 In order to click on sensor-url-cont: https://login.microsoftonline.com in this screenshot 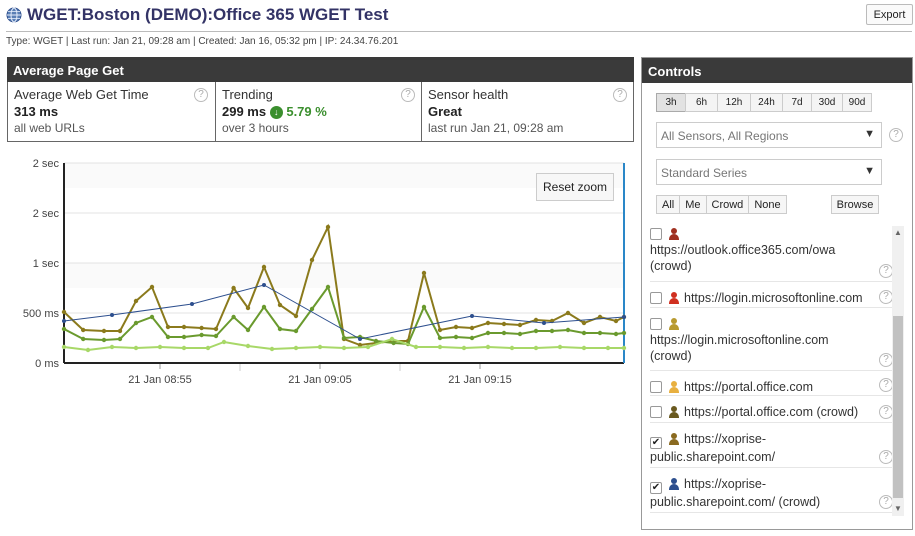, I will do `click(739, 340)`.